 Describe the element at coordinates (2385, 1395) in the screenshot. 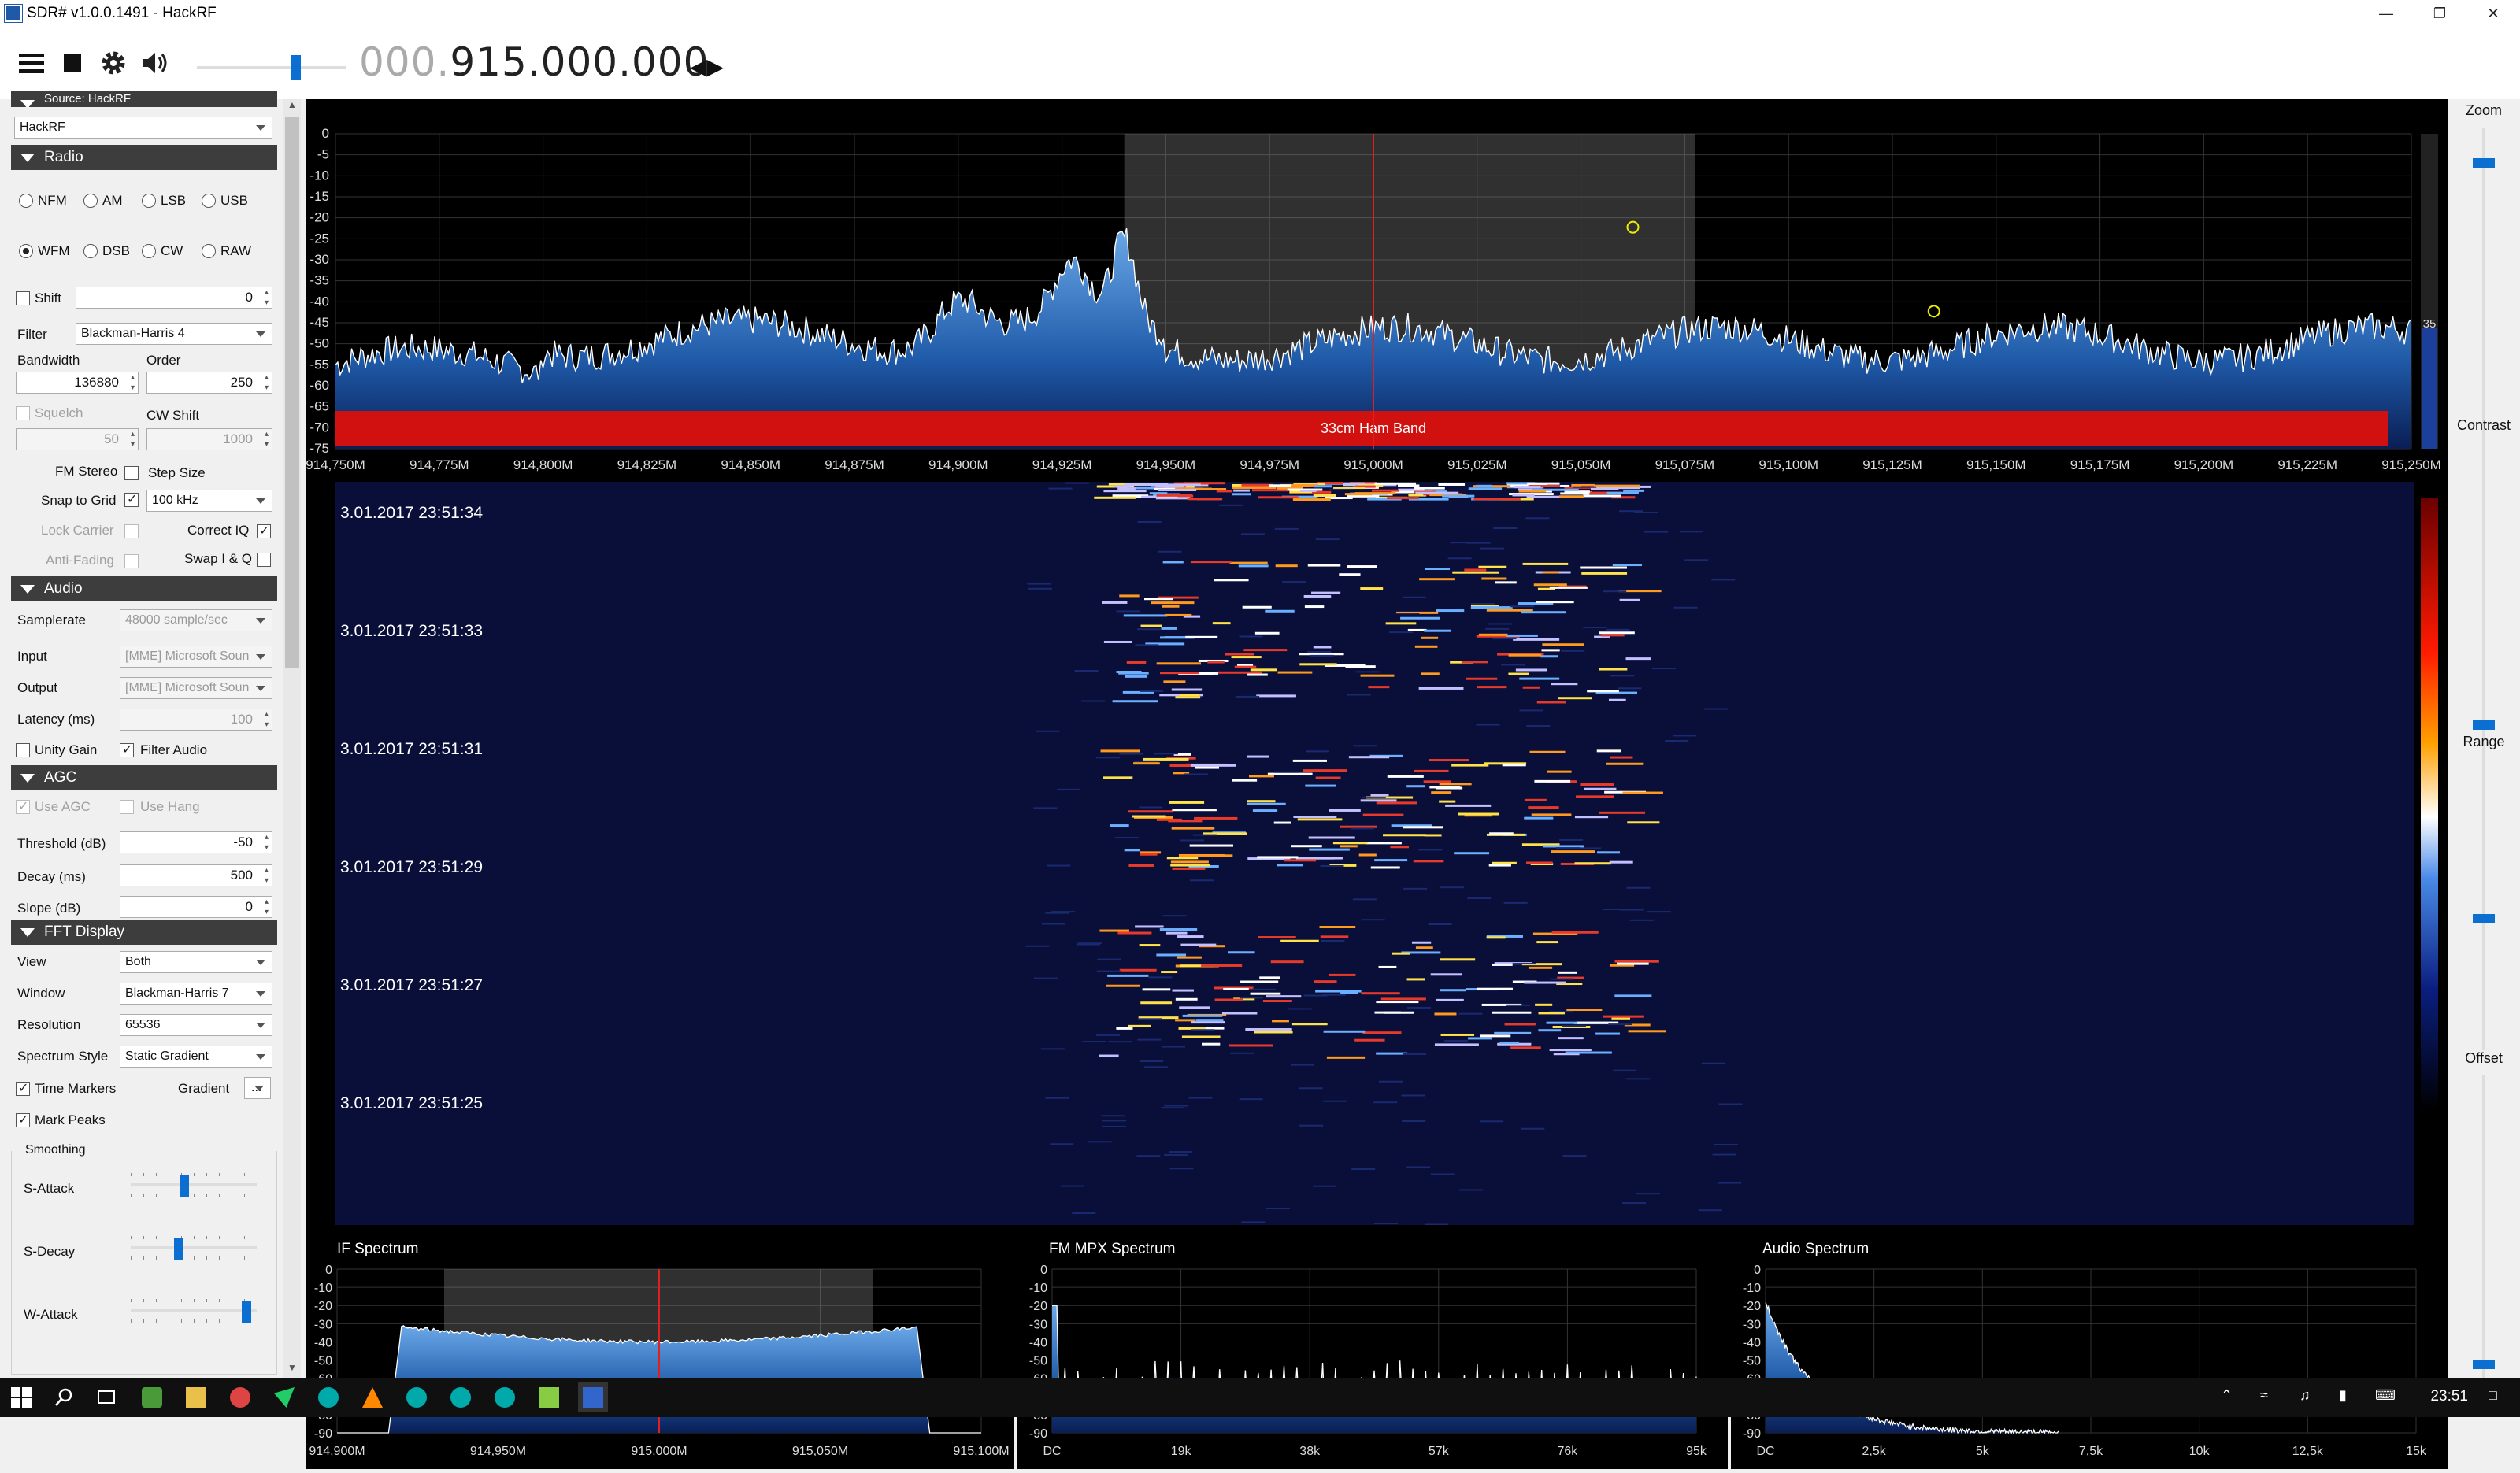

I see `keyboard-icon: ⌨` at that location.